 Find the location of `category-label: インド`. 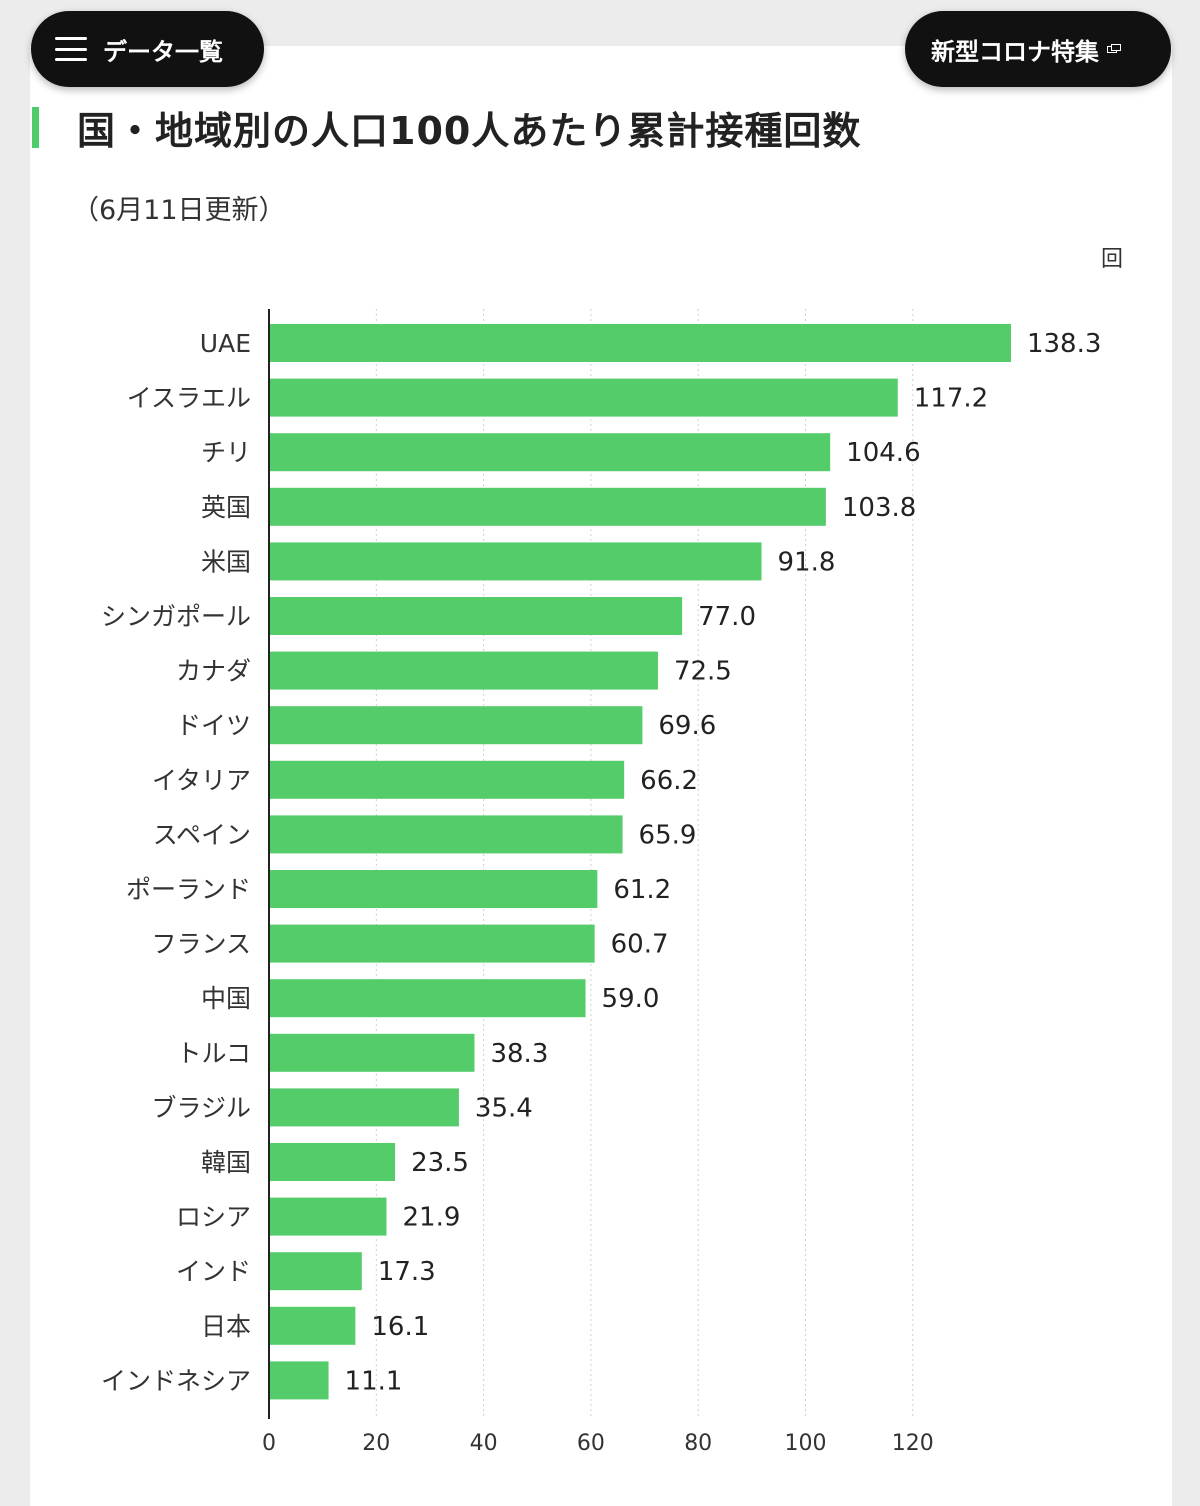

category-label: インド is located at coordinates (213, 1271).